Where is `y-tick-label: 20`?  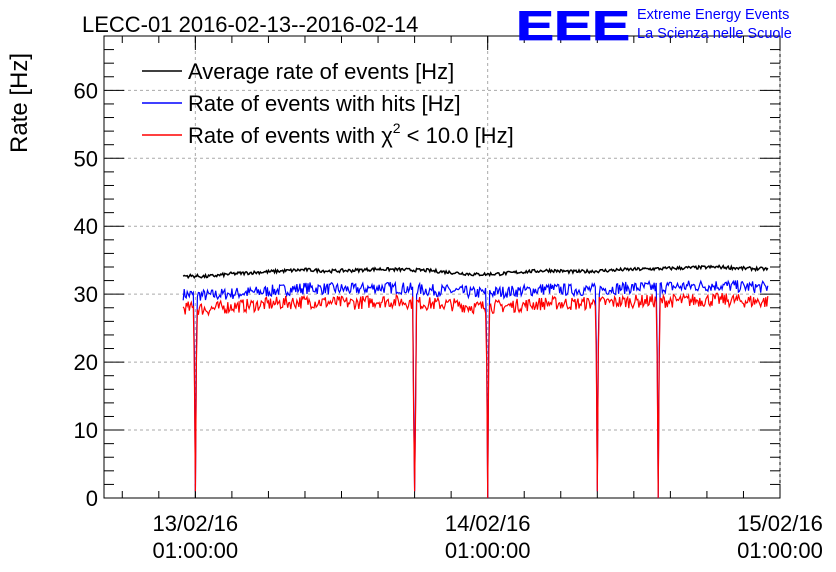
y-tick-label: 20 is located at coordinates (86, 362).